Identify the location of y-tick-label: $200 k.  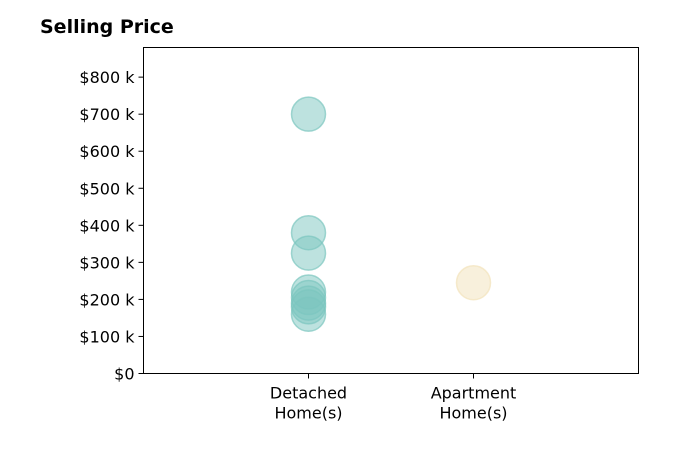
(107, 299).